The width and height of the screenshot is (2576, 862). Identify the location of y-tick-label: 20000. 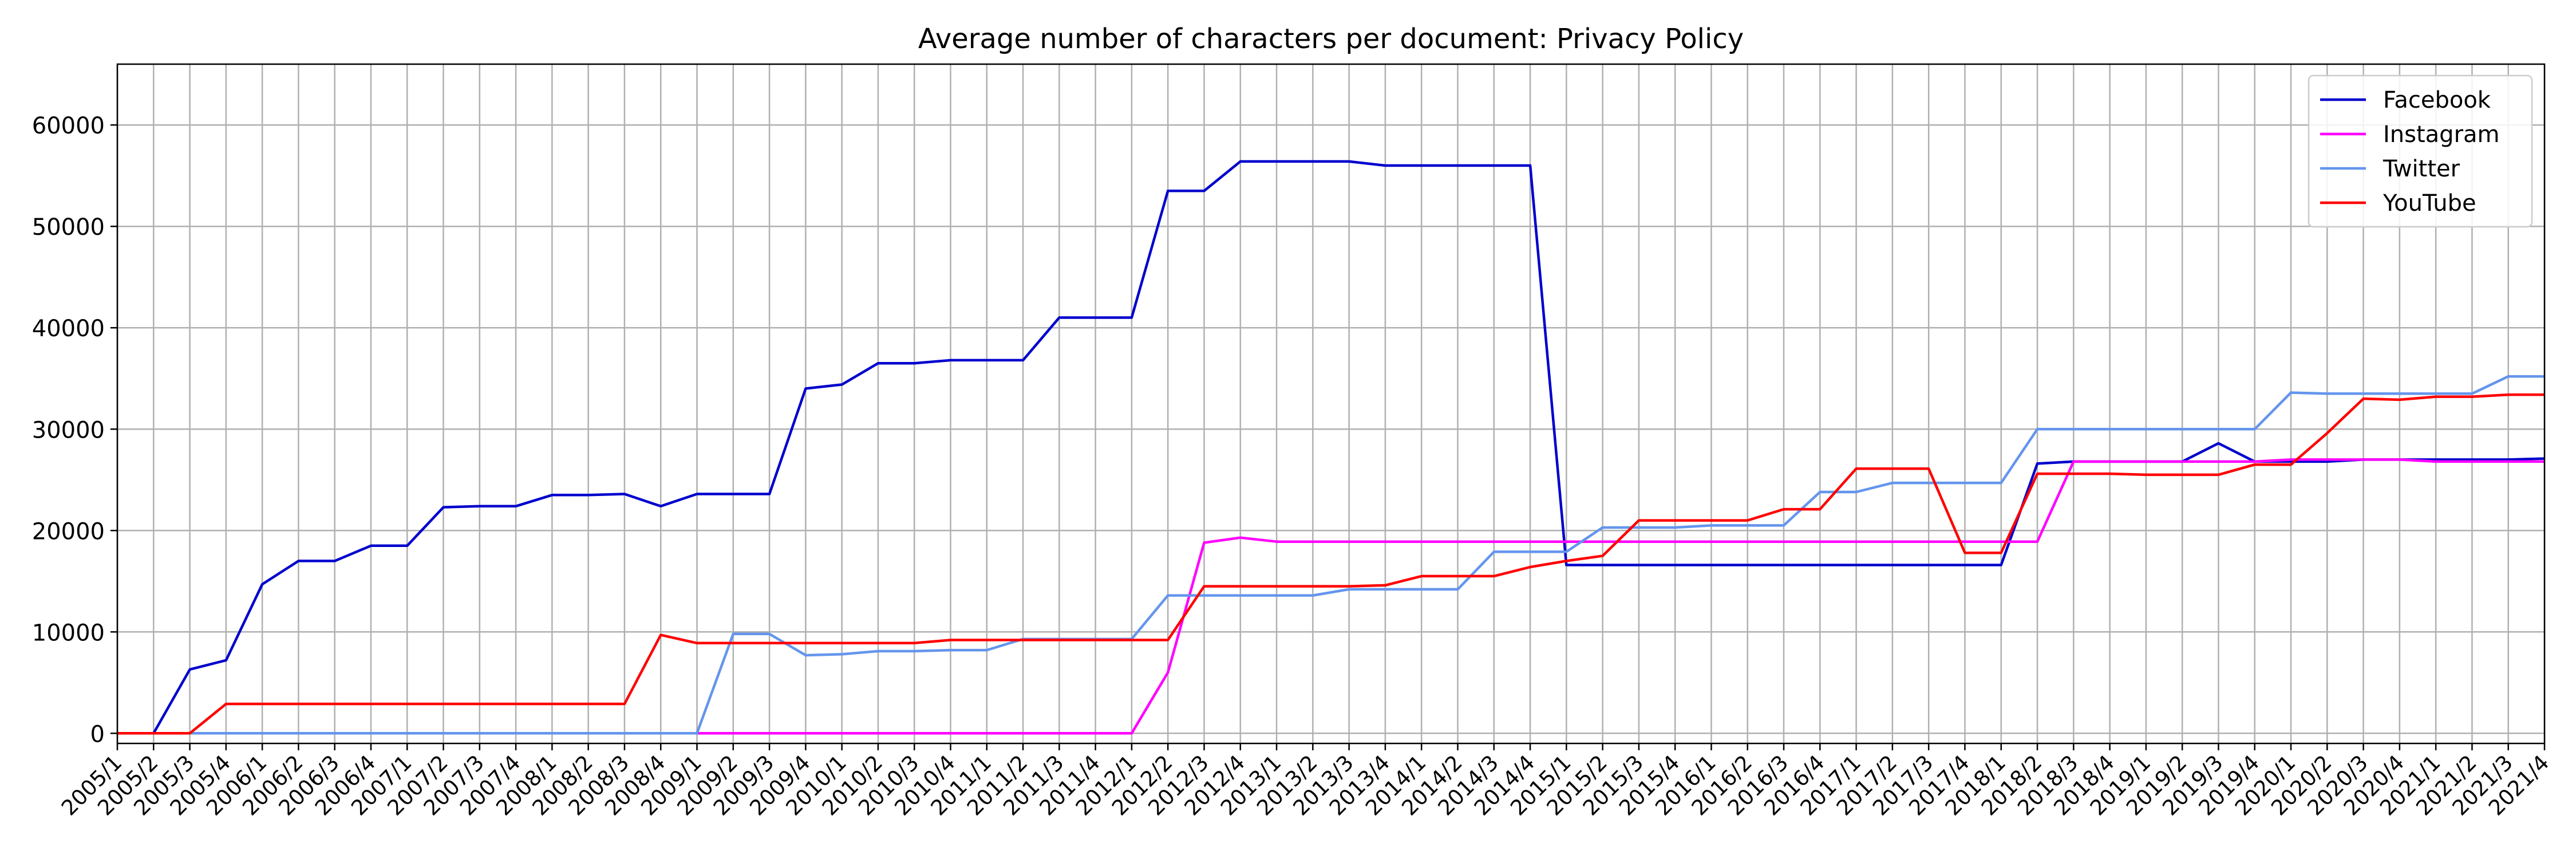
(68, 532).